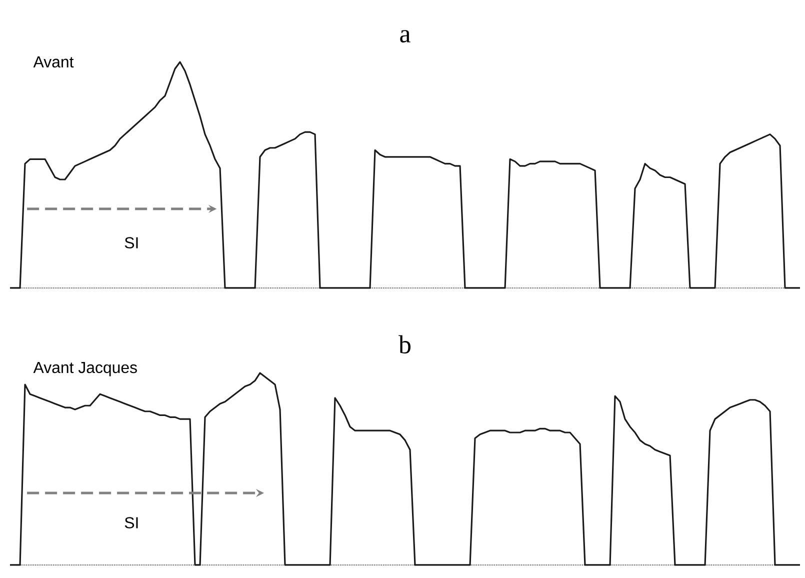 This screenshot has height=578, width=805. What do you see at coordinates (405, 36) in the screenshot?
I see `chart-title: a` at bounding box center [405, 36].